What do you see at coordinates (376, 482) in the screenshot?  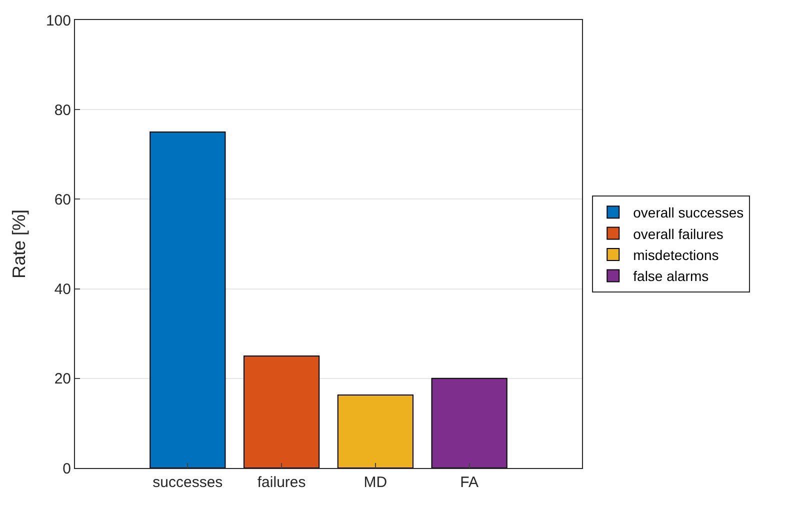 I see `x-tick-label: MD` at bounding box center [376, 482].